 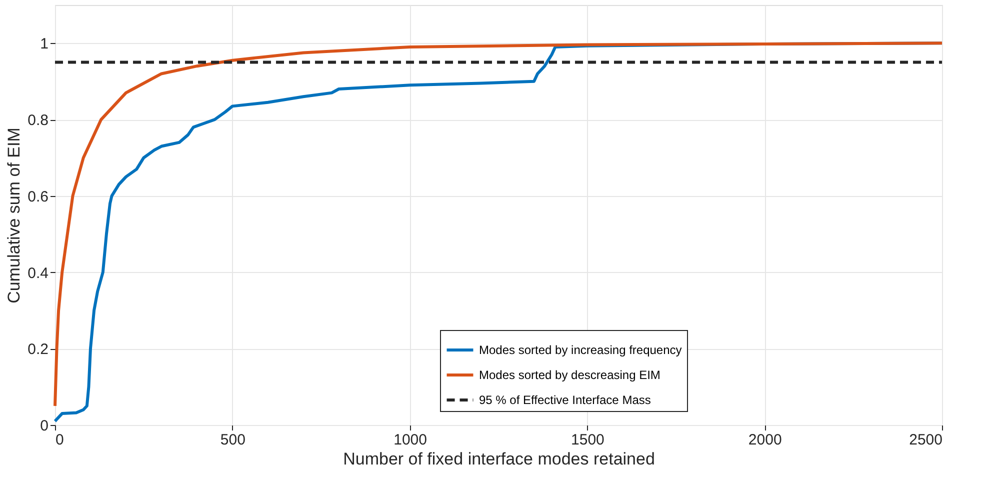 I want to click on legend-label: Modes sorted by increasing frequency, so click(x=580, y=350).